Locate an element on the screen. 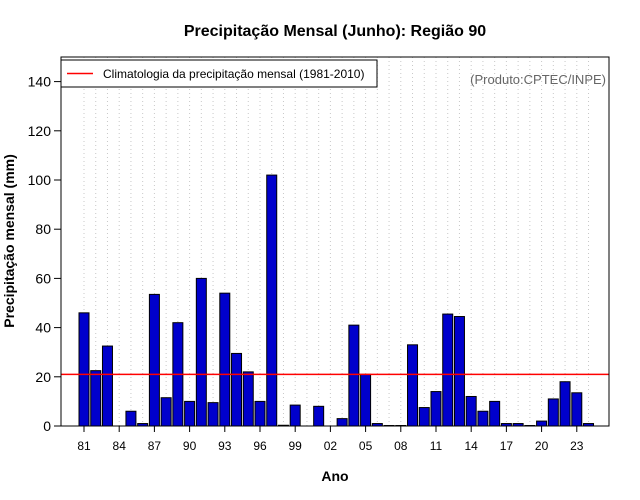  x-axis-label: Ano is located at coordinates (334, 476).